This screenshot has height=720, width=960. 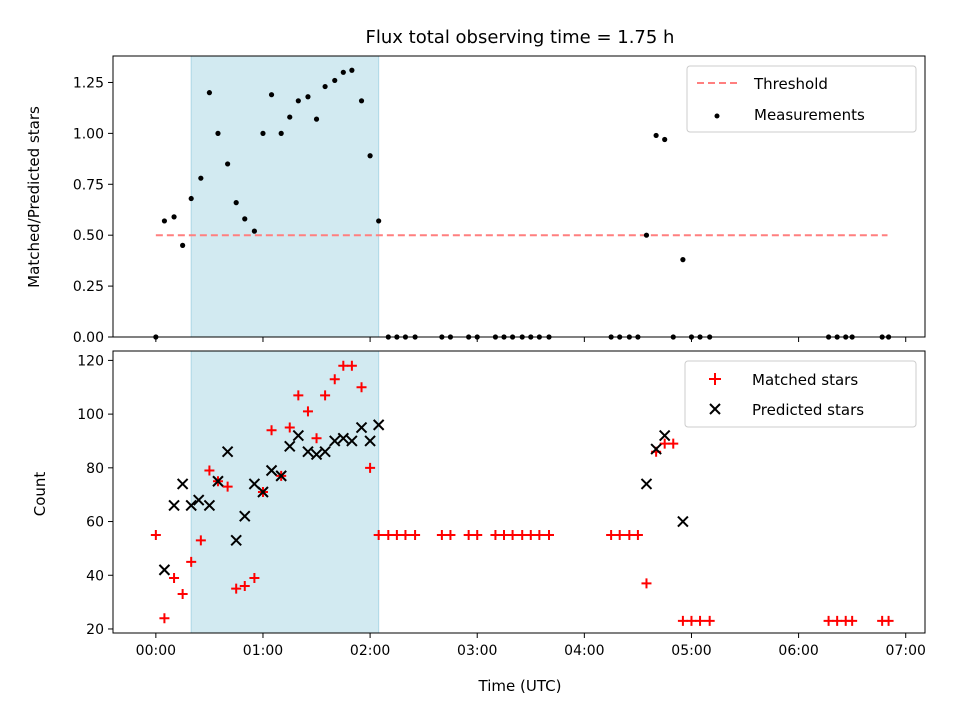 I want to click on legend-threshold-label: Threshold, so click(x=790, y=84).